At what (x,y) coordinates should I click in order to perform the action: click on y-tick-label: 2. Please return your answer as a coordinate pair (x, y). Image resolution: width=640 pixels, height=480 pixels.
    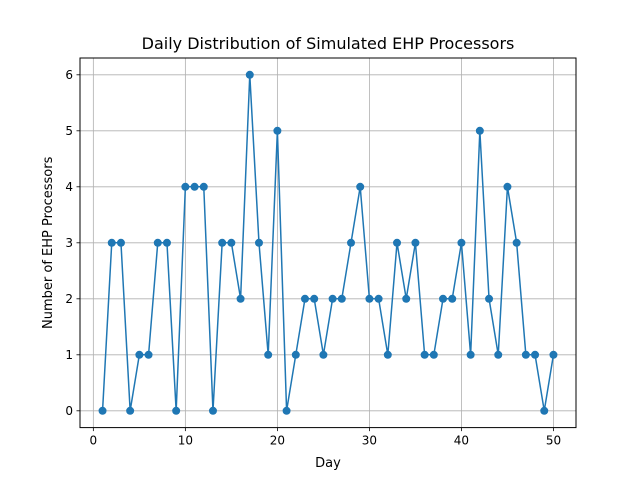
    Looking at the image, I should click on (69, 299).